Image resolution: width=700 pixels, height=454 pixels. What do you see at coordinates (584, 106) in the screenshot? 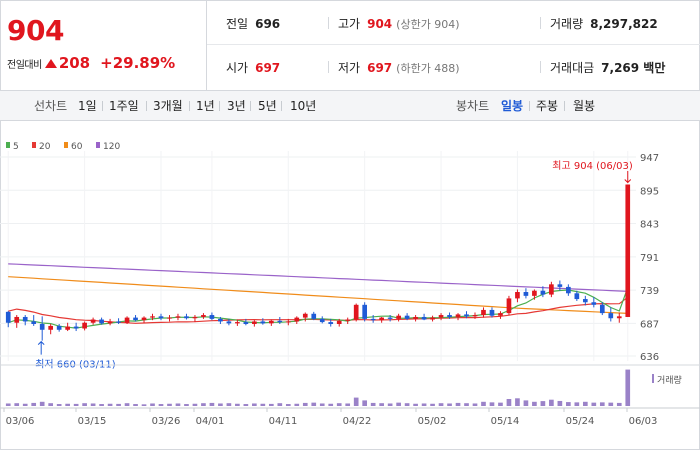
I see `monthly-candle-button: 월봉` at bounding box center [584, 106].